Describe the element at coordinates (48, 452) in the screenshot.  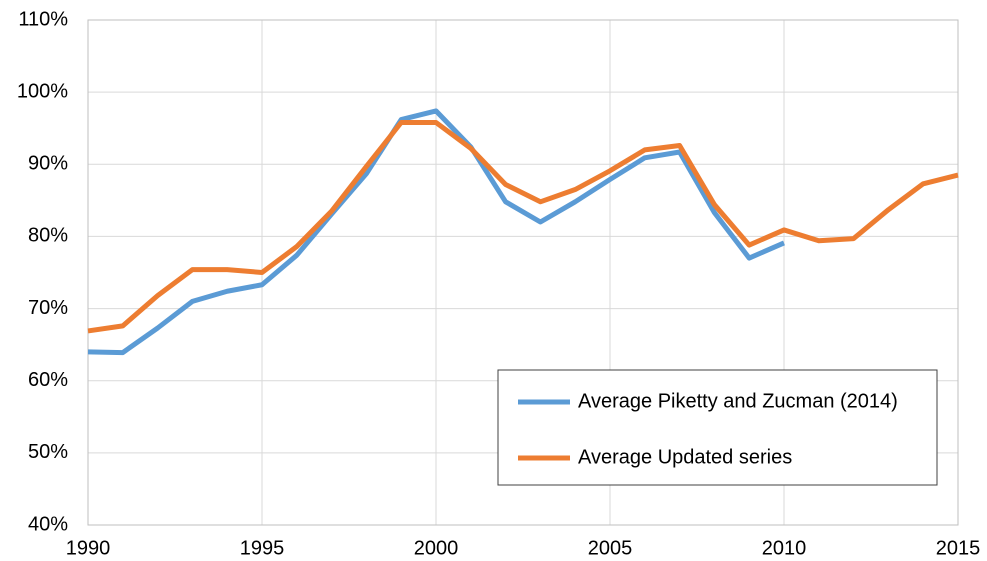
I see `y-tick-label: 50%` at that location.